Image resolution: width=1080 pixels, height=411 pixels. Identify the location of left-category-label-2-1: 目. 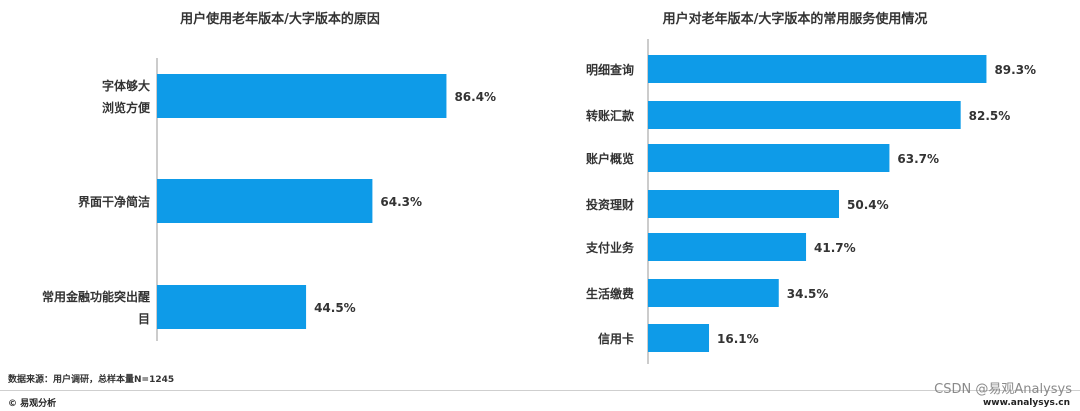
(144, 319).